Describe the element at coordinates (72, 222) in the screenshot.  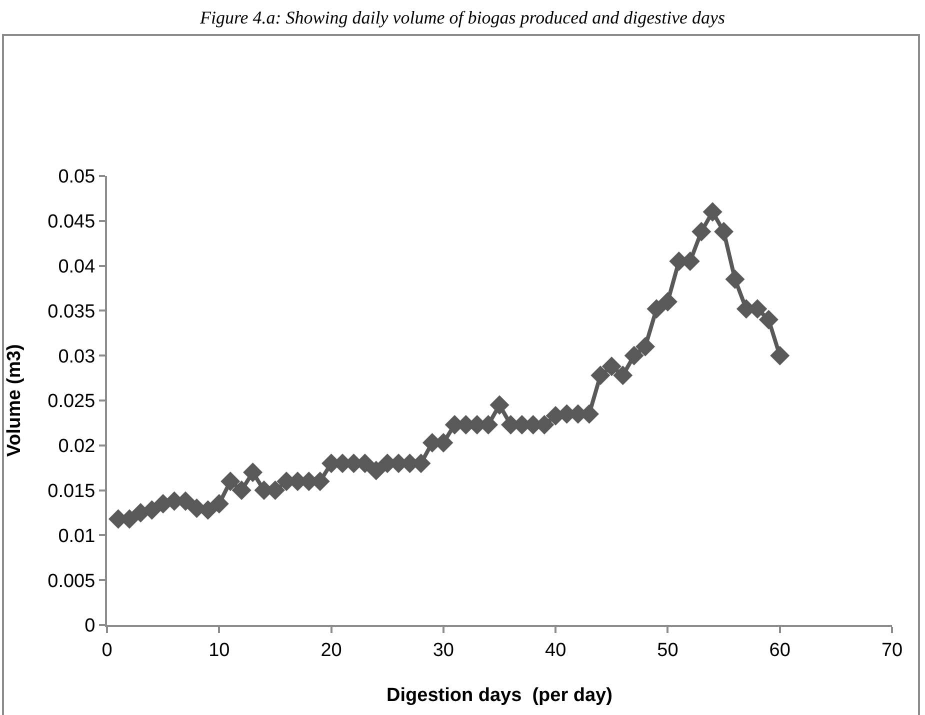
I see `y-tick-label: 0.045` at that location.